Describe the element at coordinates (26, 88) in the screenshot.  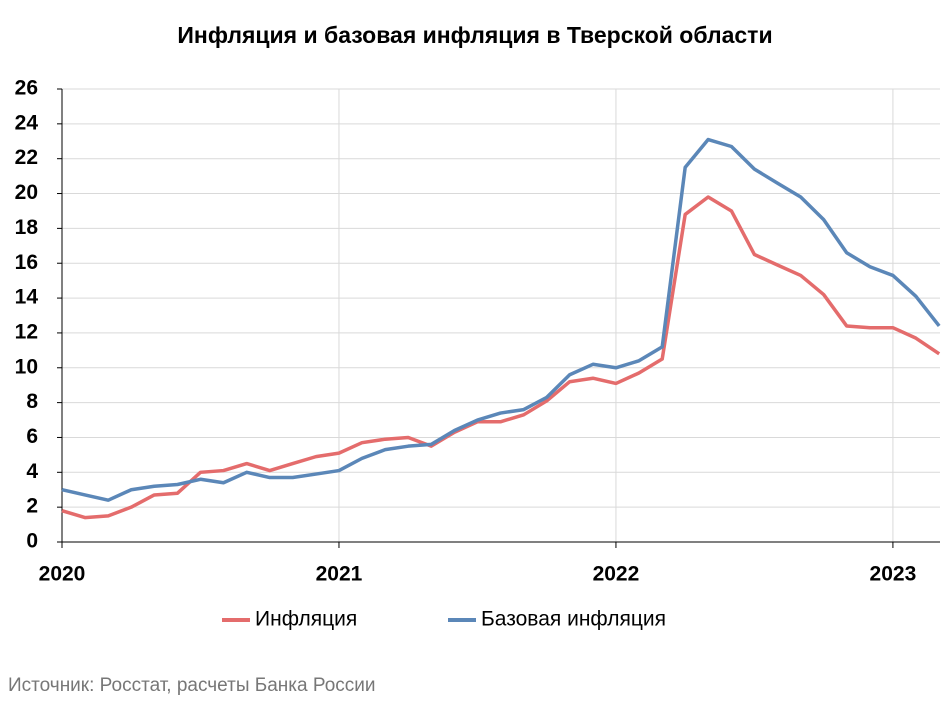
I see `y-tick-label: 26` at that location.